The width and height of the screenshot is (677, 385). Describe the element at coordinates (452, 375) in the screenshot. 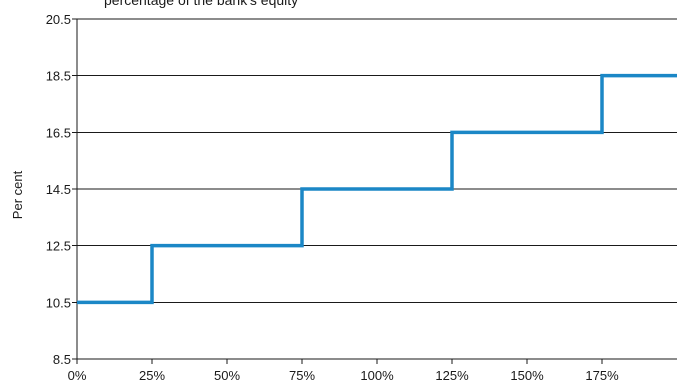

I see `x-tick-label: 125%` at that location.